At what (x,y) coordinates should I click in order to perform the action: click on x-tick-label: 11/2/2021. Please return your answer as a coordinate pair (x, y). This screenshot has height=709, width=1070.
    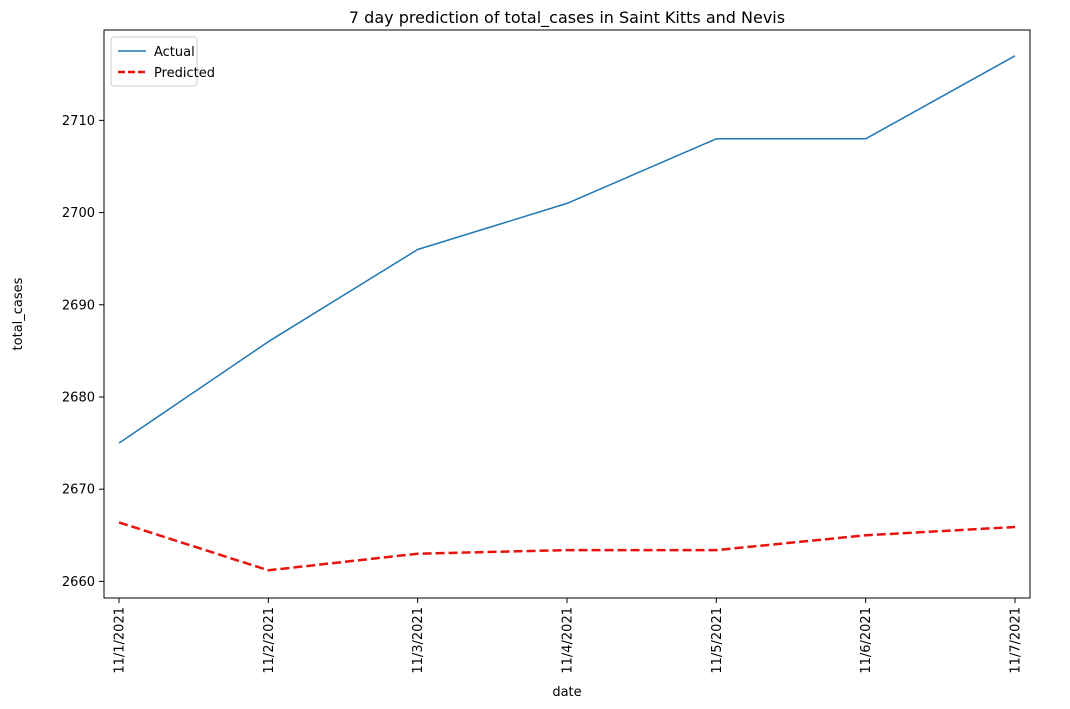
    Looking at the image, I should click on (269, 640).